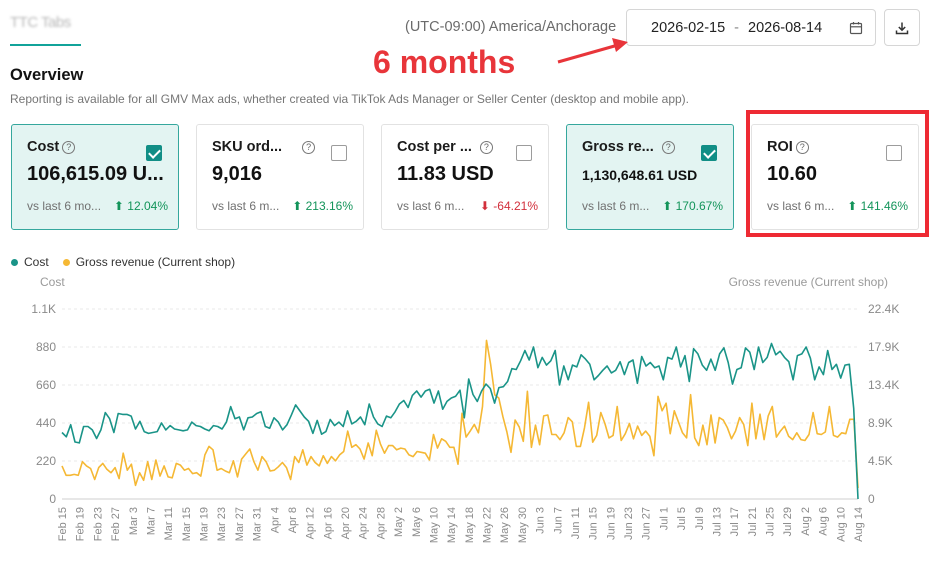 The image size is (929, 563). What do you see at coordinates (40, 22) in the screenshot?
I see `shop-tab-label: TTC Tabs` at bounding box center [40, 22].